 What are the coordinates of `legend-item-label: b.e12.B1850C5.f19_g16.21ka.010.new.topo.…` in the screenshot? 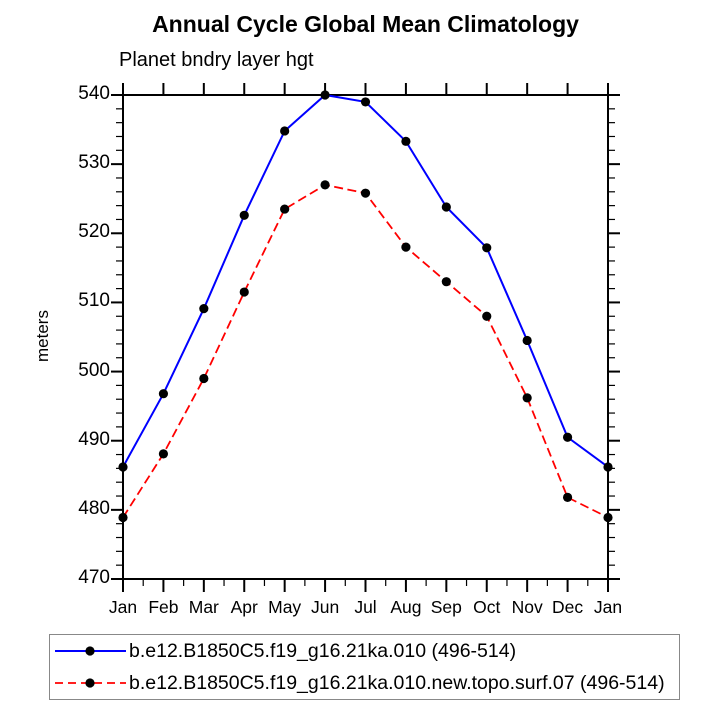 It's located at (397, 682).